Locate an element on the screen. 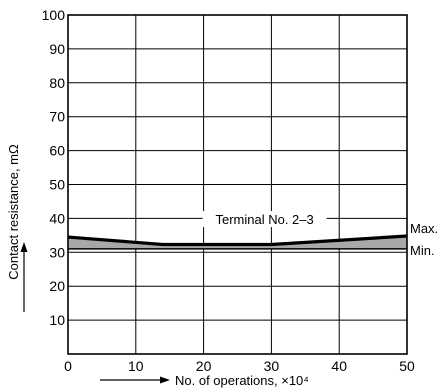 Image resolution: width=445 pixels, height=390 pixels. series-layer is located at coordinates (237, 242).